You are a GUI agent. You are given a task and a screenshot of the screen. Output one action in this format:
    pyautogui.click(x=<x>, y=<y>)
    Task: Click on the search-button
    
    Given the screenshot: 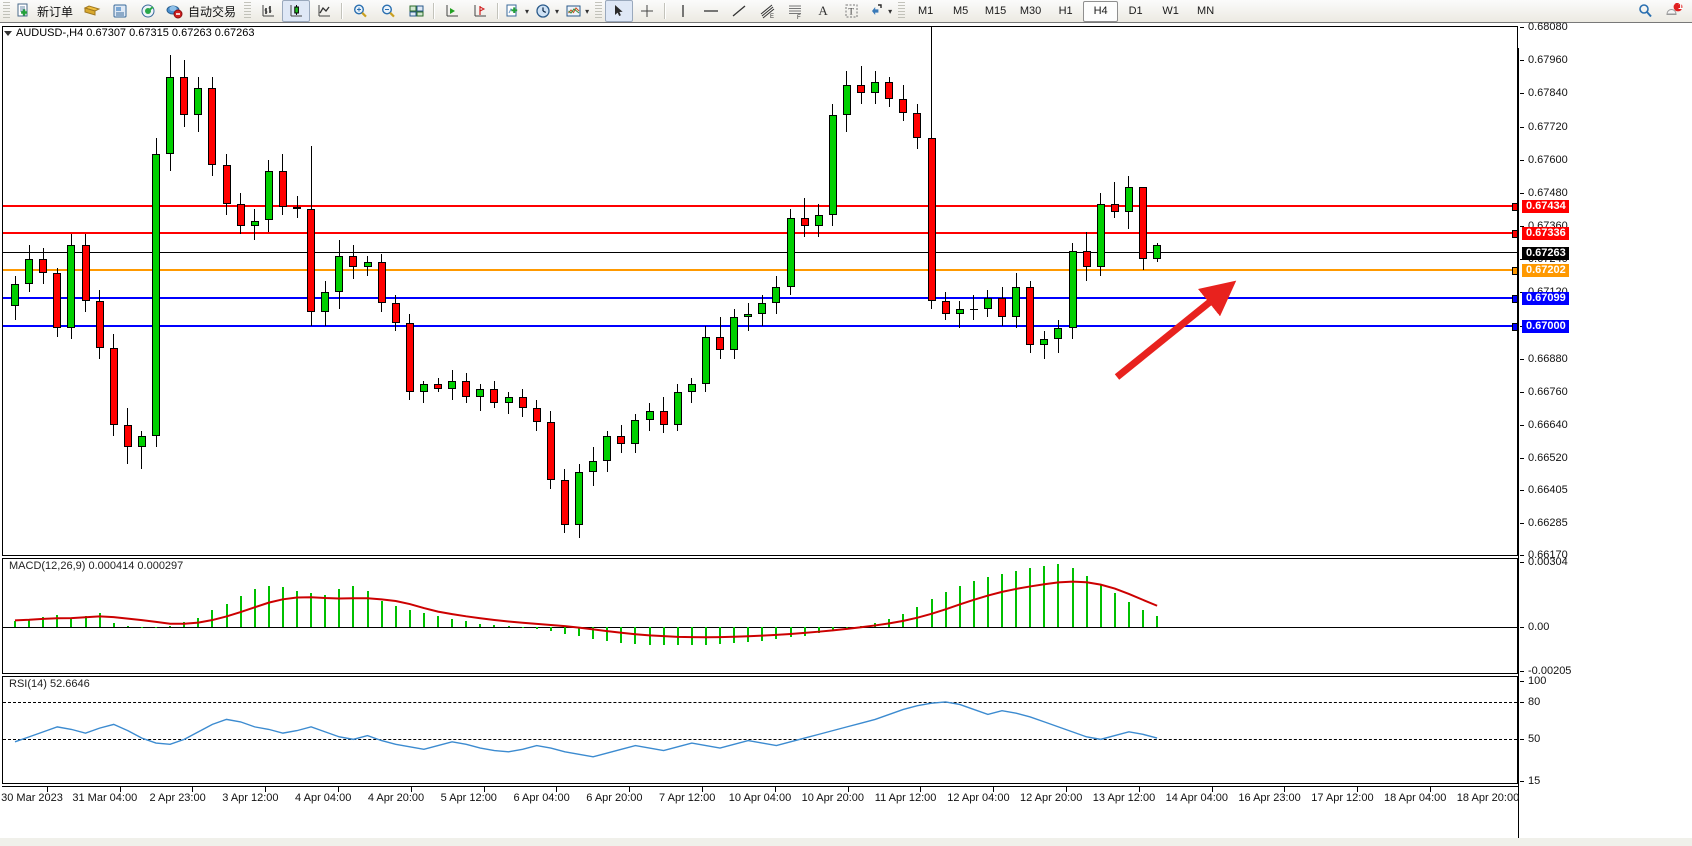 What is the action you would take?
    pyautogui.click(x=1646, y=11)
    